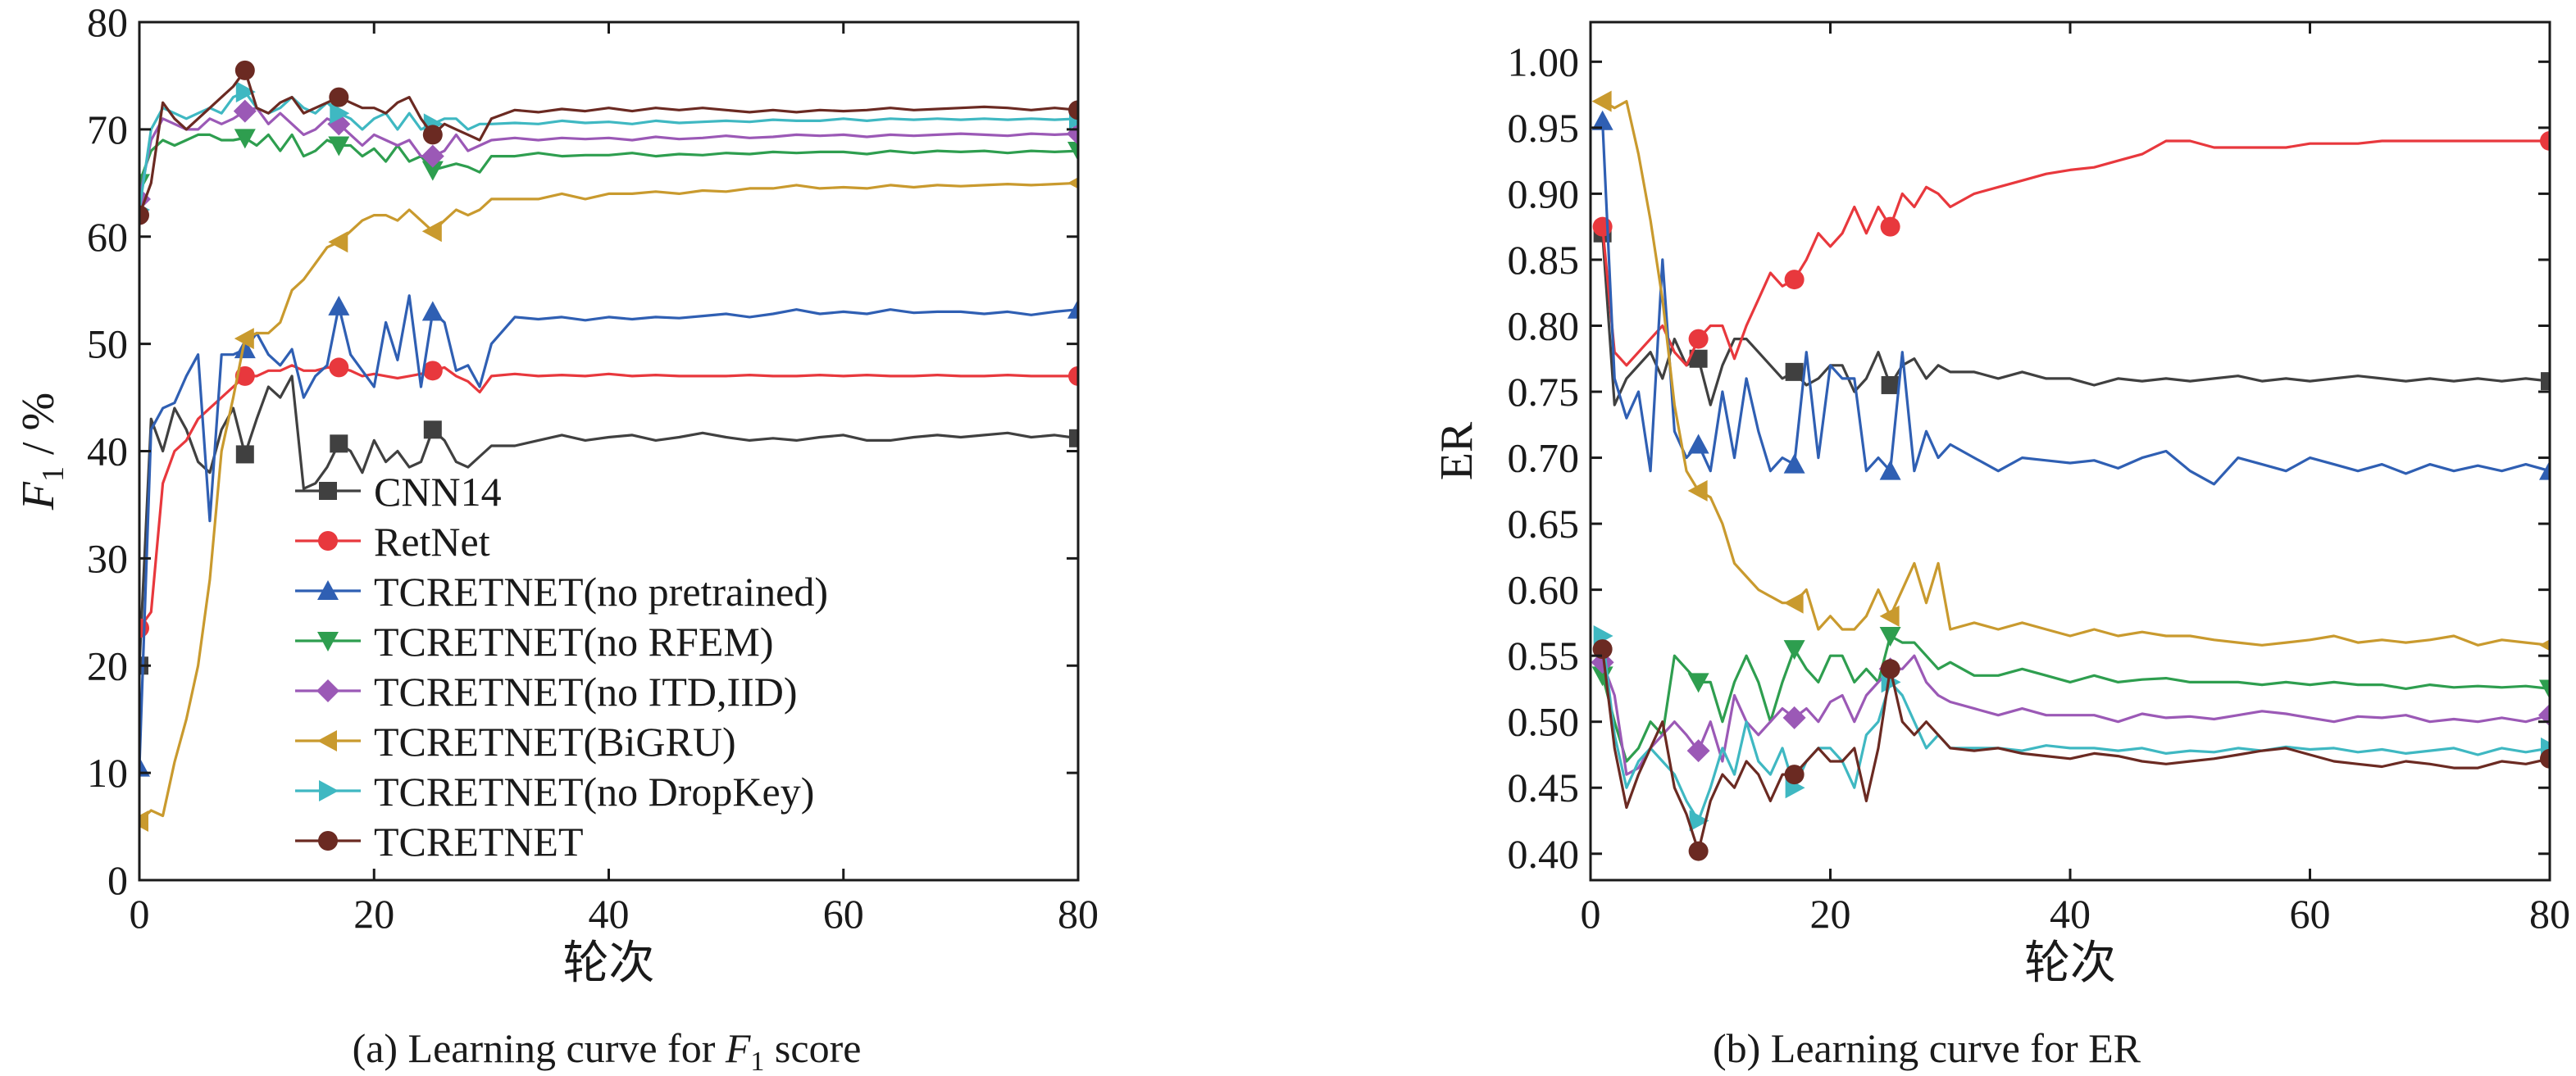 This screenshot has height=1076, width=2576. I want to click on series-line-tcretnet-no-rfem, so click(608, 158).